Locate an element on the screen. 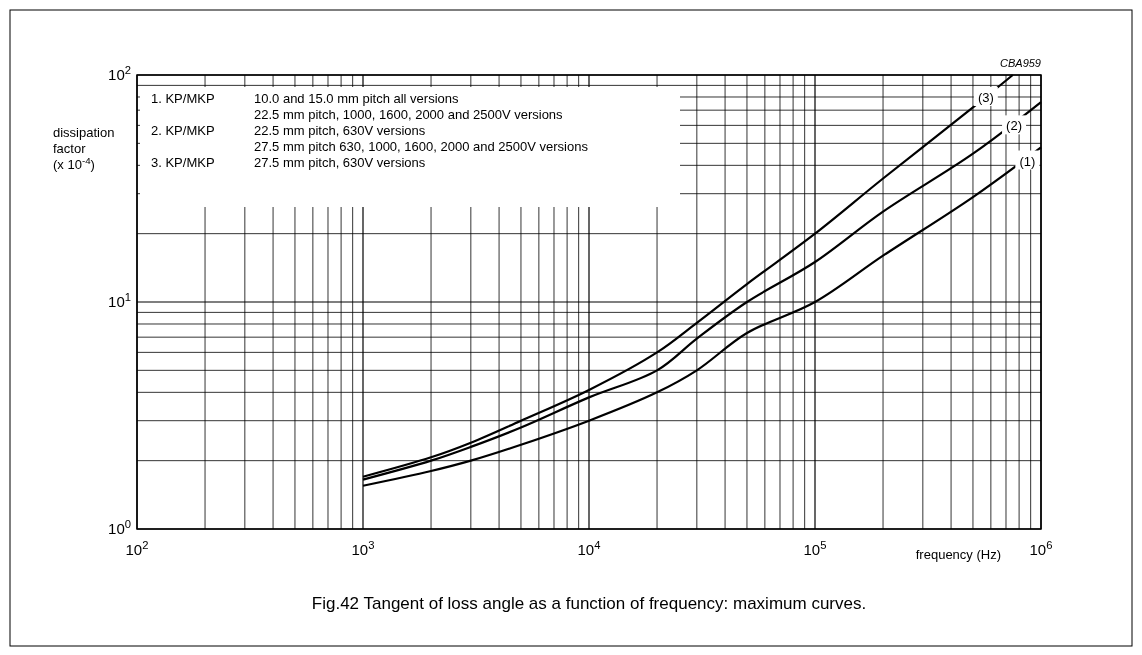 The height and width of the screenshot is (655, 1142). curve-label: (2) is located at coordinates (1014, 125).